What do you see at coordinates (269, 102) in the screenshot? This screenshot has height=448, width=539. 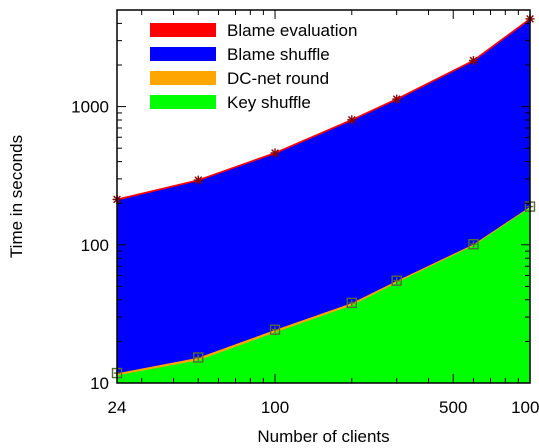 I see `legend-label: Key shuffle` at bounding box center [269, 102].